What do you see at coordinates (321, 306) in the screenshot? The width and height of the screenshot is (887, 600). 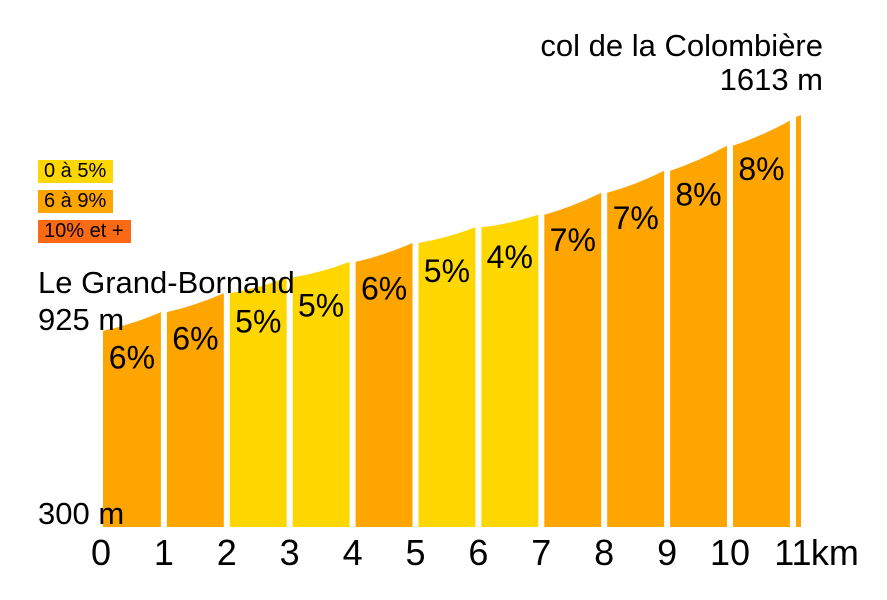 I see `gradient-label-km3-4: 5%` at bounding box center [321, 306].